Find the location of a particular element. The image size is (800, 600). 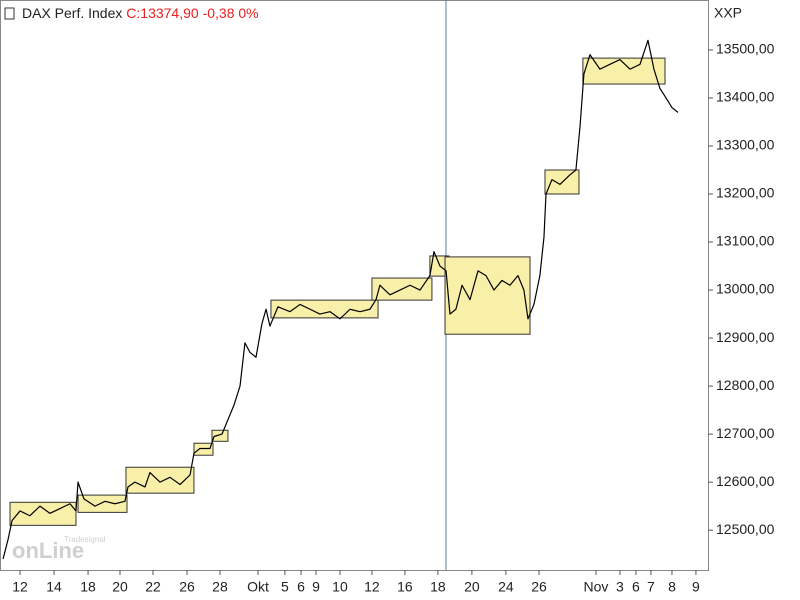

x-tick-label: 16 is located at coordinates (405, 587).